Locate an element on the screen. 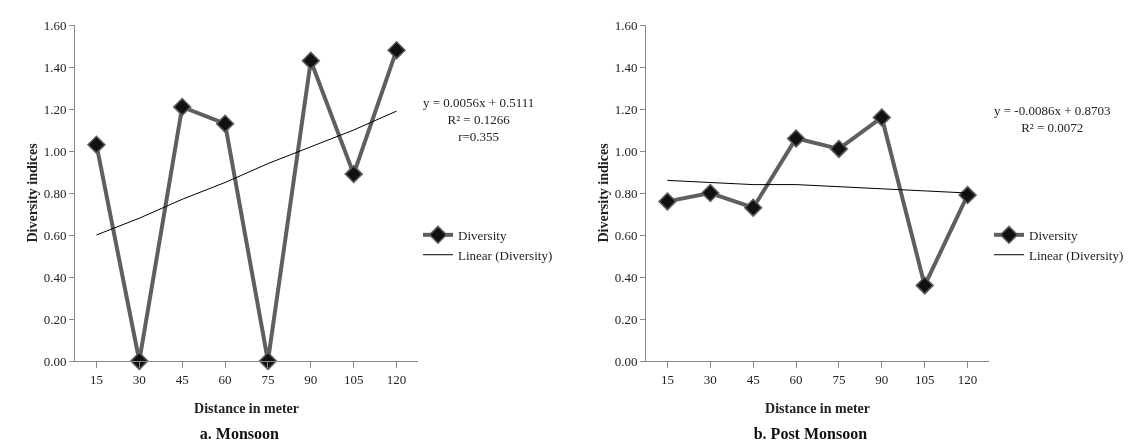 This screenshot has height=446, width=1141. text: b. Post Monsoon is located at coordinates (810, 434).